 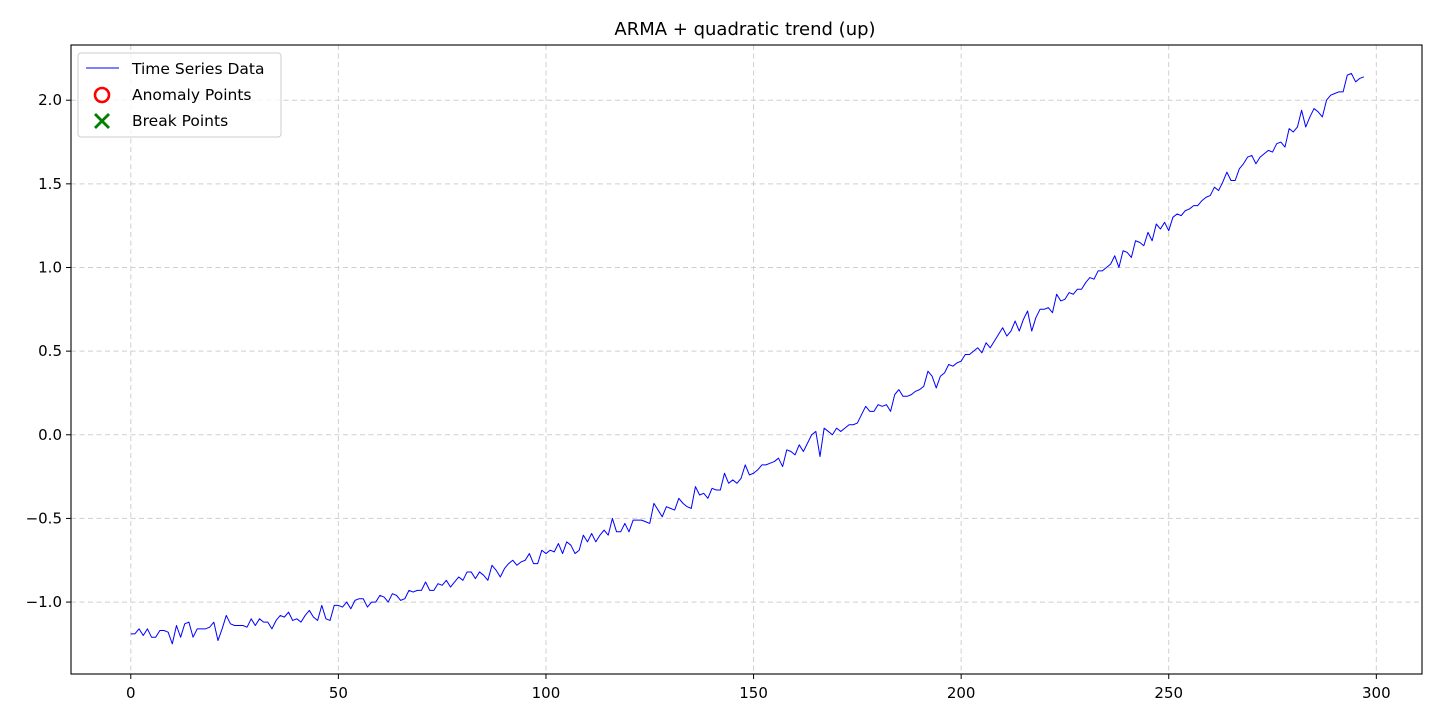 I want to click on x-tick-label: 0, so click(x=131, y=693).